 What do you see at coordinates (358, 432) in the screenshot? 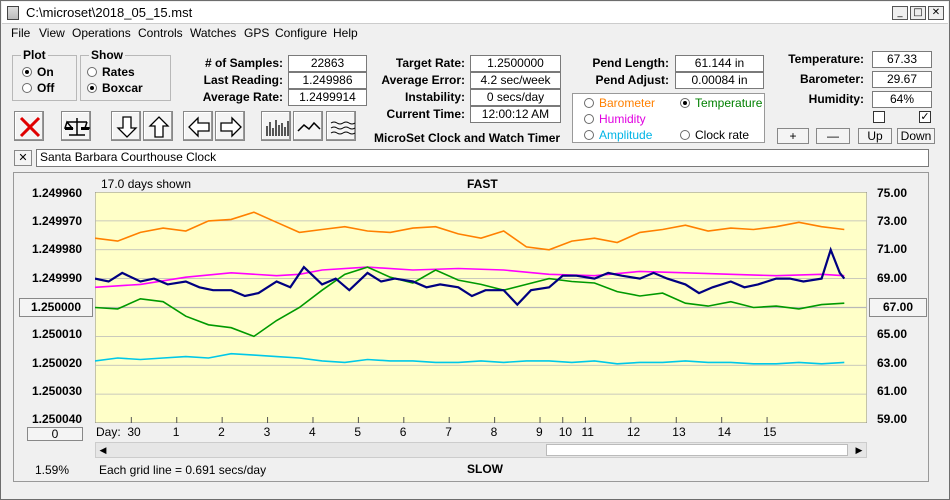
I see `day-tick-label: 5` at bounding box center [358, 432].